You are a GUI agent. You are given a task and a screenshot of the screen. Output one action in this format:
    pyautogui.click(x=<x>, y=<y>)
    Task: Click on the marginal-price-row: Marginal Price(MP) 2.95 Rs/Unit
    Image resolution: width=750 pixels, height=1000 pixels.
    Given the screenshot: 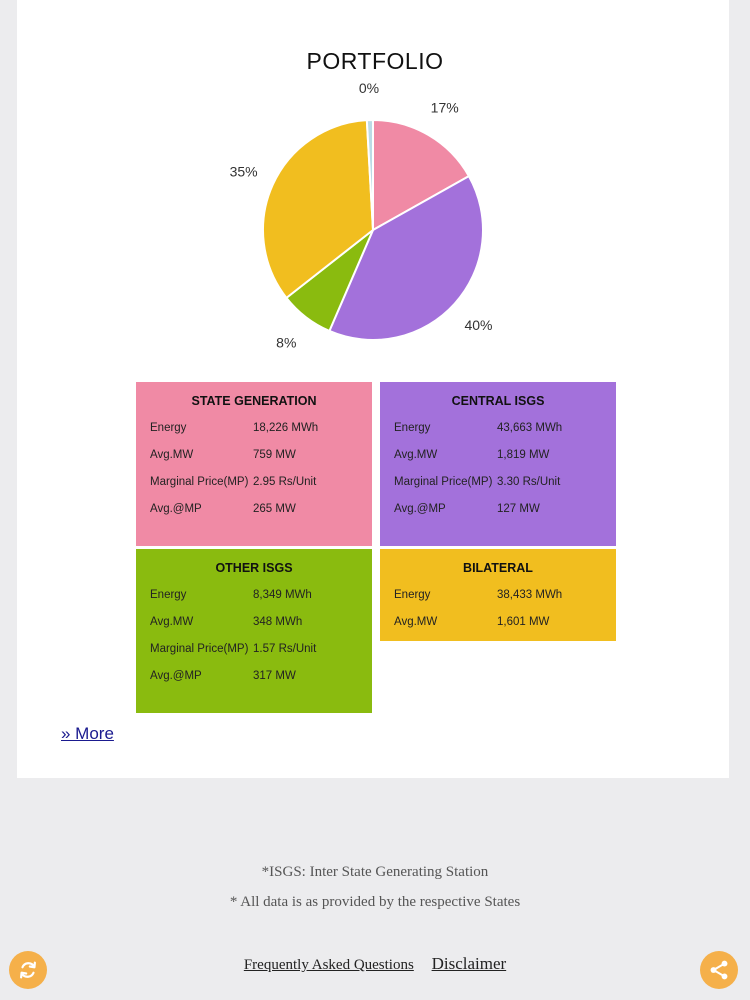 What is the action you would take?
    pyautogui.click(x=254, y=482)
    